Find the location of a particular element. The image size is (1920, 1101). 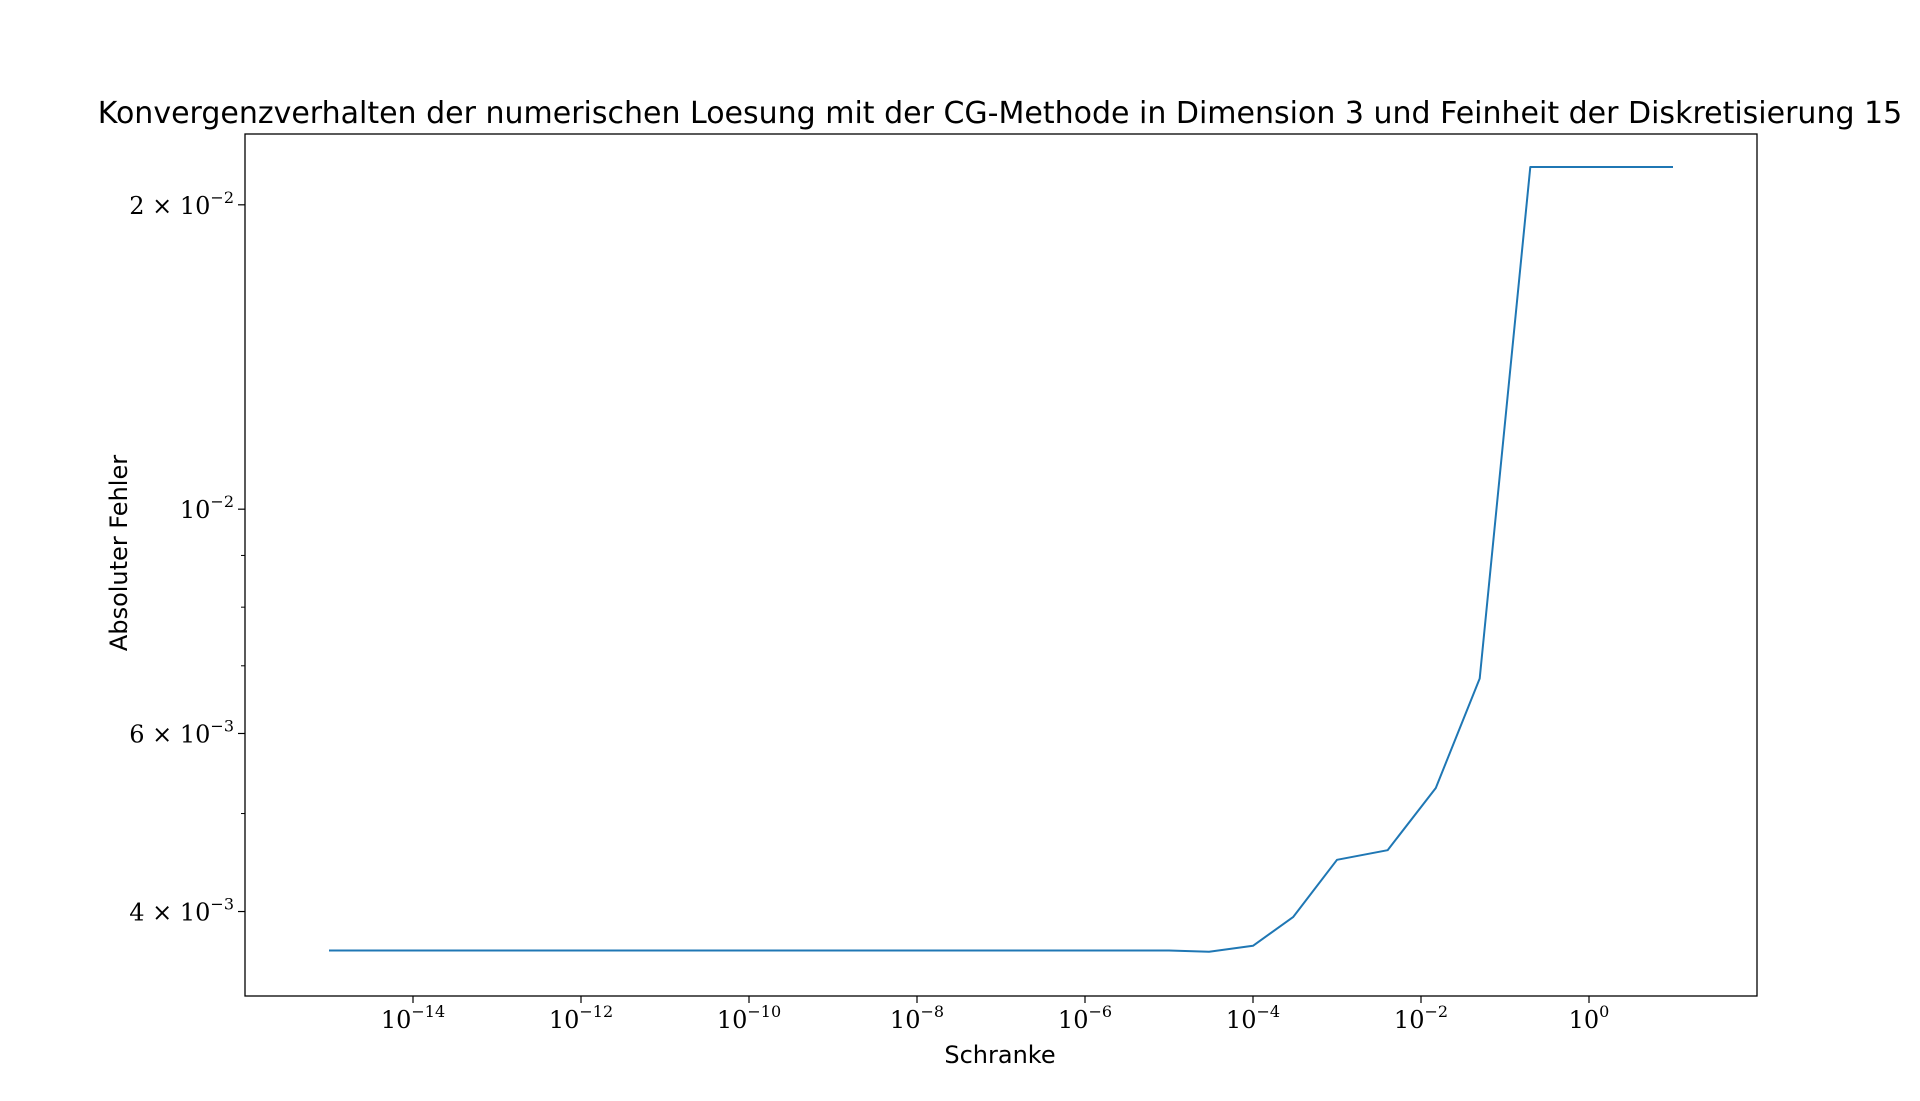

y-tick-label: 2 × 10⁻² is located at coordinates (181, 204).